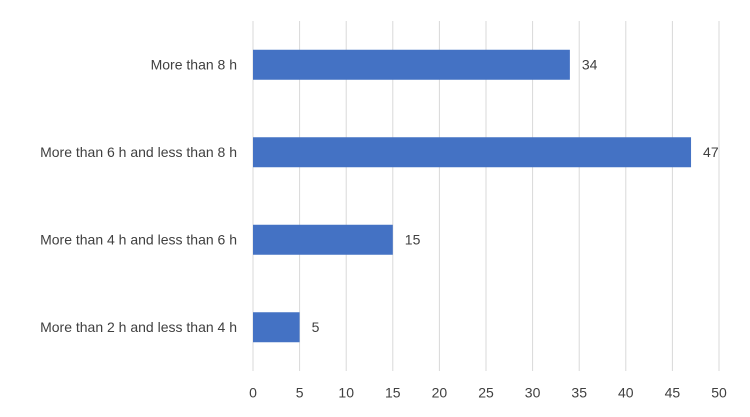 This screenshot has height=417, width=750. I want to click on x-tick-label: 15, so click(393, 393).